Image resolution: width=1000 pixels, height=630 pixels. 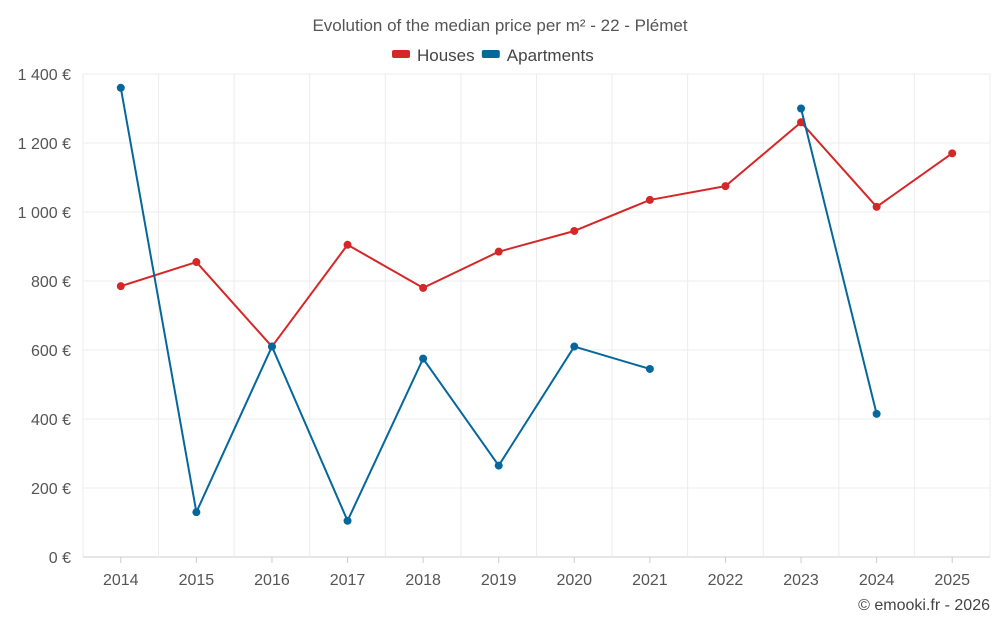 What do you see at coordinates (877, 580) in the screenshot?
I see `x-tick-label: 2024` at bounding box center [877, 580].